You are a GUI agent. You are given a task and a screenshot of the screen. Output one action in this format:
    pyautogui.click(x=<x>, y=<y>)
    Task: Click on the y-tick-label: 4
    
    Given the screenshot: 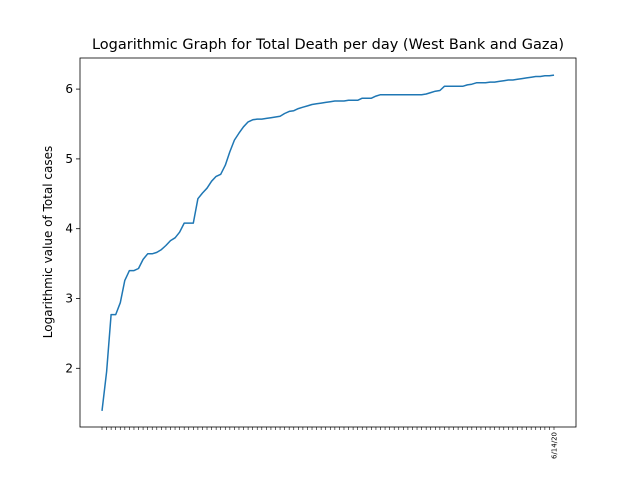 What is the action you would take?
    pyautogui.click(x=69, y=229)
    